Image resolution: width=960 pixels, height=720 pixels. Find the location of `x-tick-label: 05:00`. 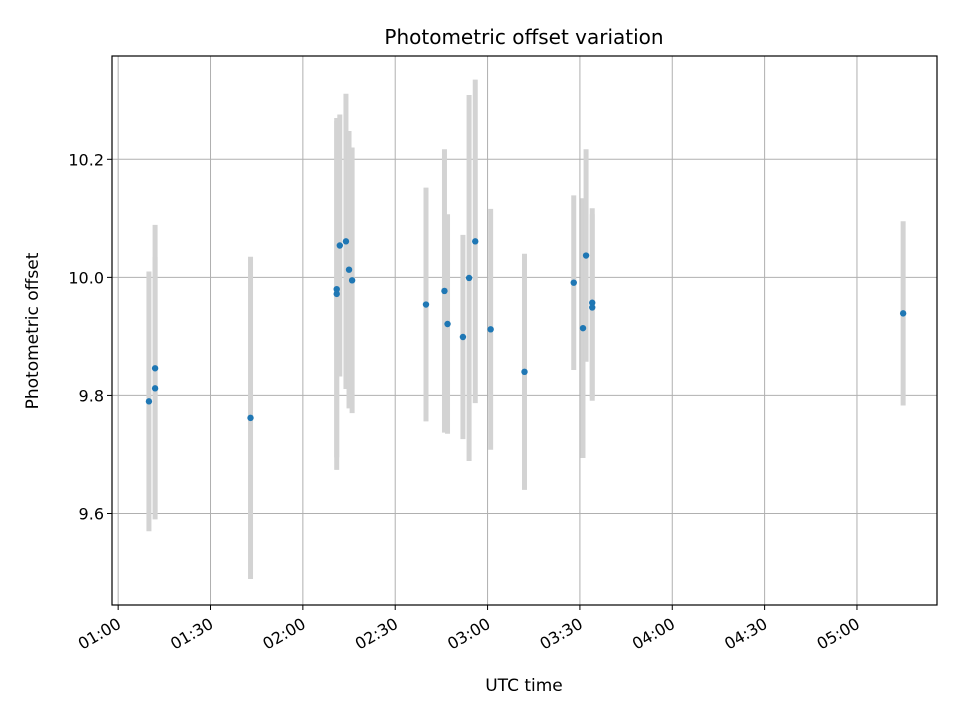

x-tick-label: 05:00 is located at coordinates (838, 634).